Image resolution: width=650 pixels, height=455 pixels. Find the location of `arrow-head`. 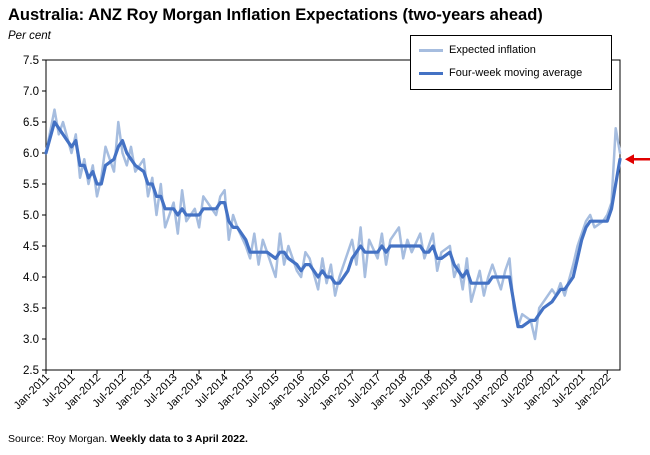

arrow-head is located at coordinates (629, 159).